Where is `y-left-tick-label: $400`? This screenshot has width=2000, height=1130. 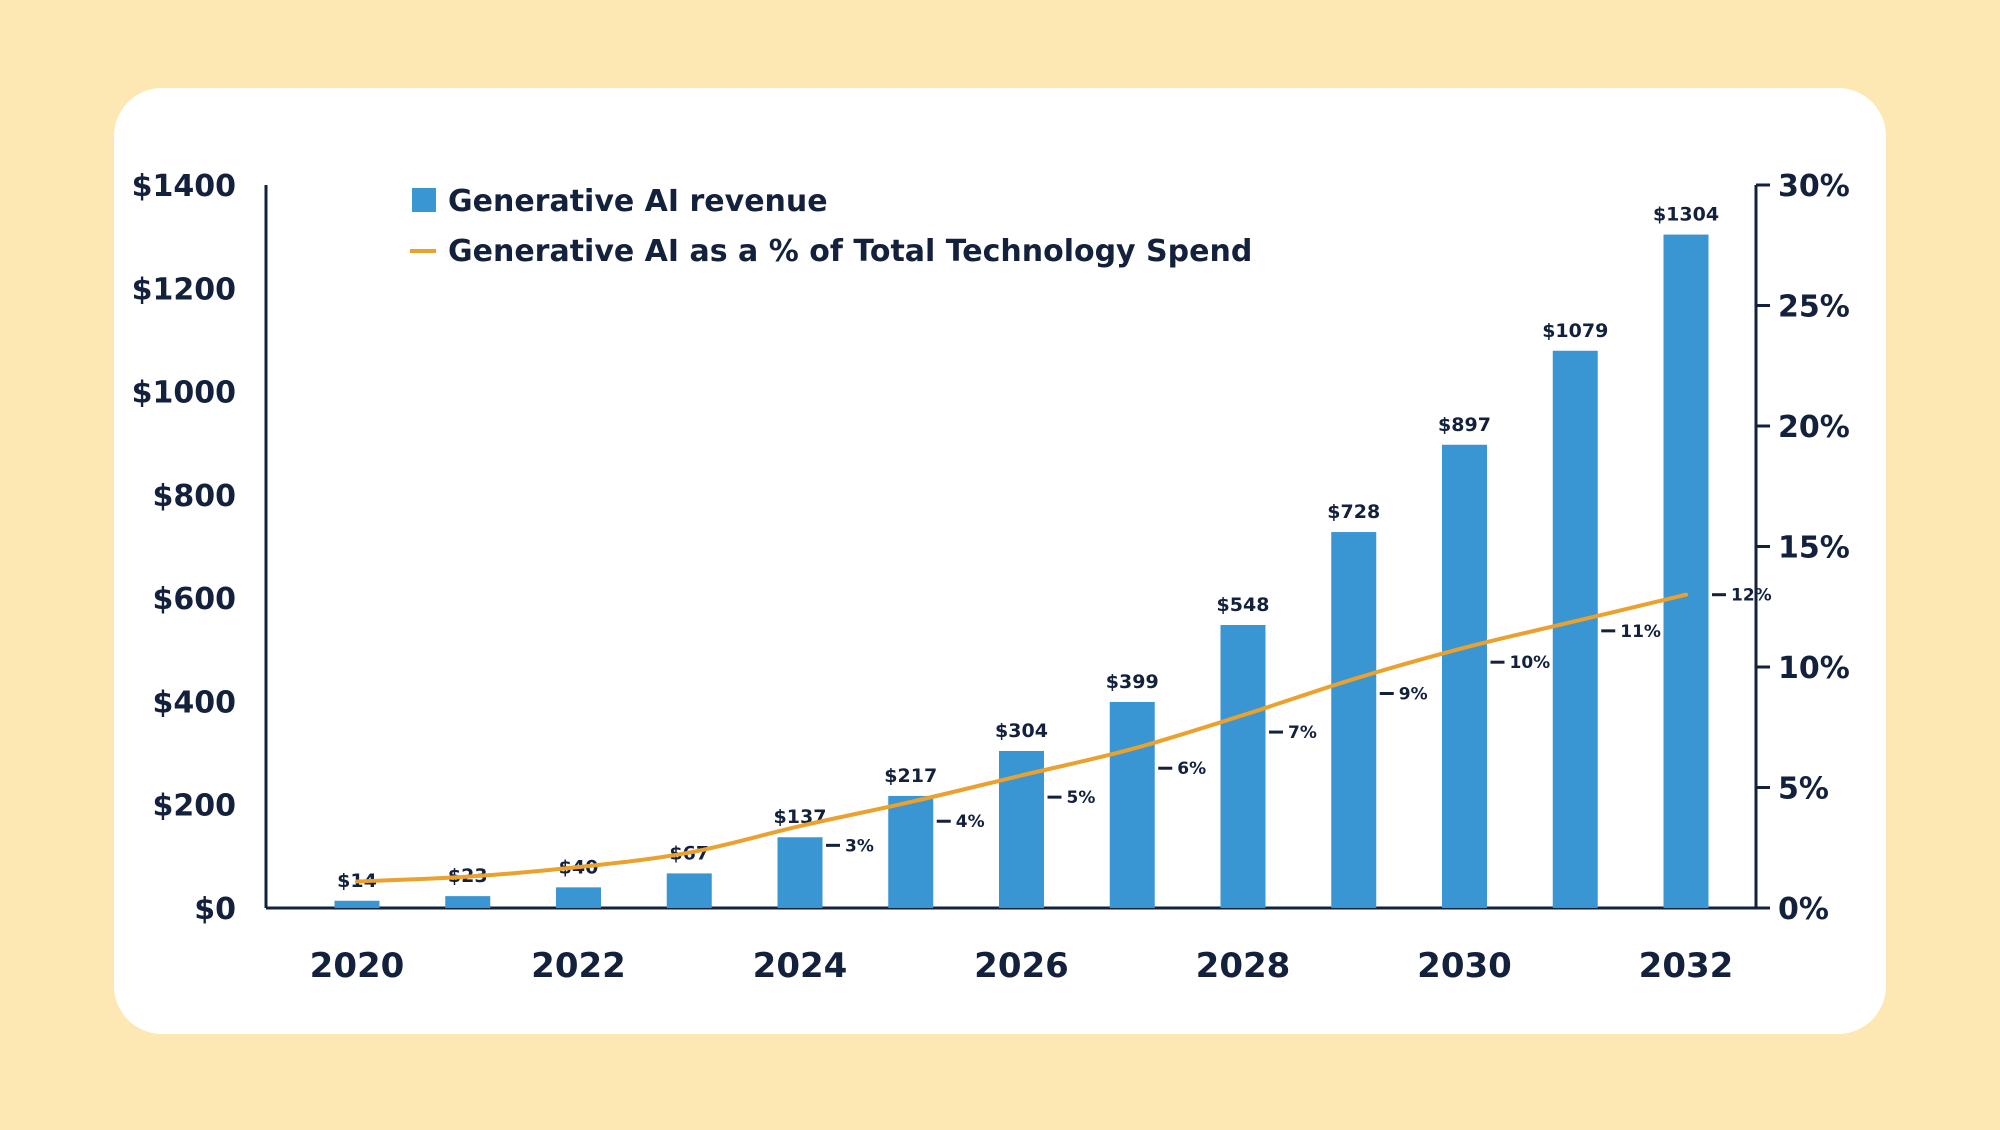 y-left-tick-label: $400 is located at coordinates (195, 702).